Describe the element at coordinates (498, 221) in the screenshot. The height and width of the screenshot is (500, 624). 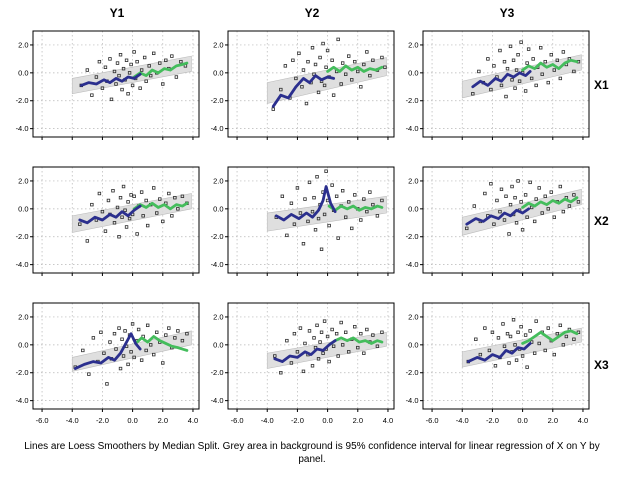
I see `scatter-panel-y3-x2: 2.0 0.0 -2.0 -4.0` at that location.